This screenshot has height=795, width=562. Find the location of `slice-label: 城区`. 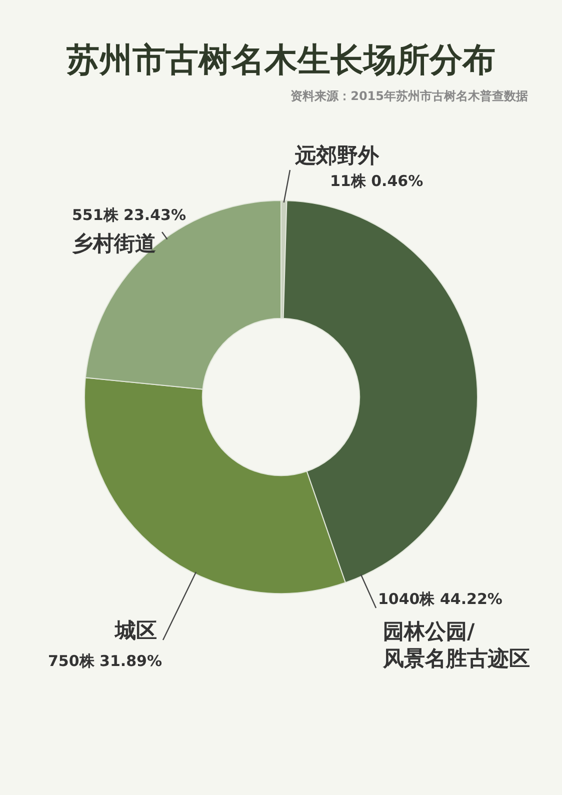

slice-label: 城区 is located at coordinates (135, 630).